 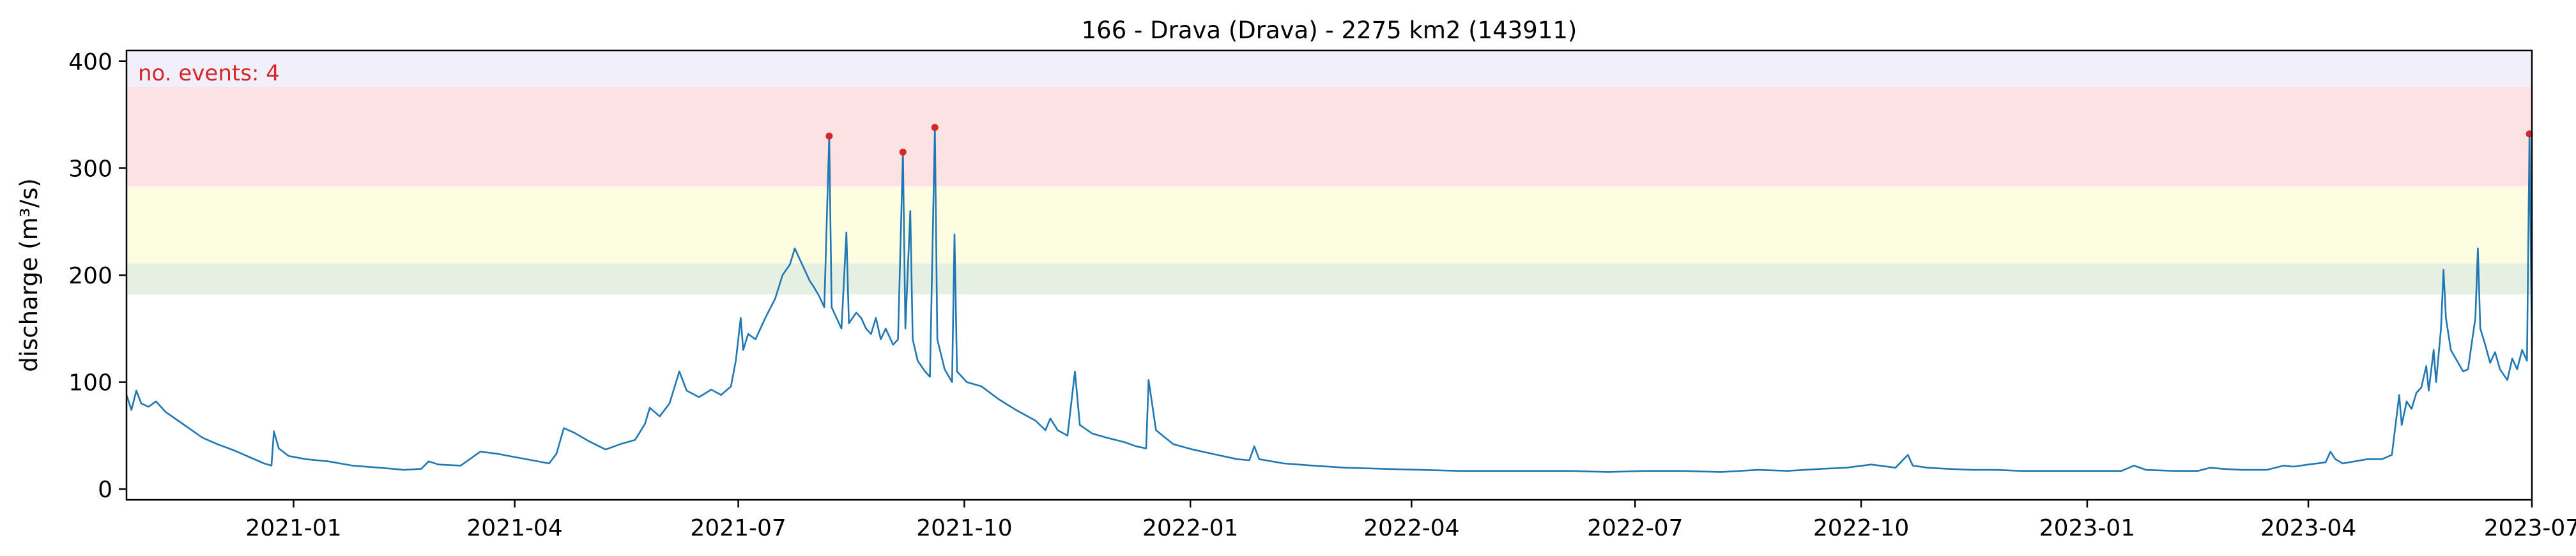 I want to click on x-tick-label-9: 2023-01, so click(x=2087, y=528).